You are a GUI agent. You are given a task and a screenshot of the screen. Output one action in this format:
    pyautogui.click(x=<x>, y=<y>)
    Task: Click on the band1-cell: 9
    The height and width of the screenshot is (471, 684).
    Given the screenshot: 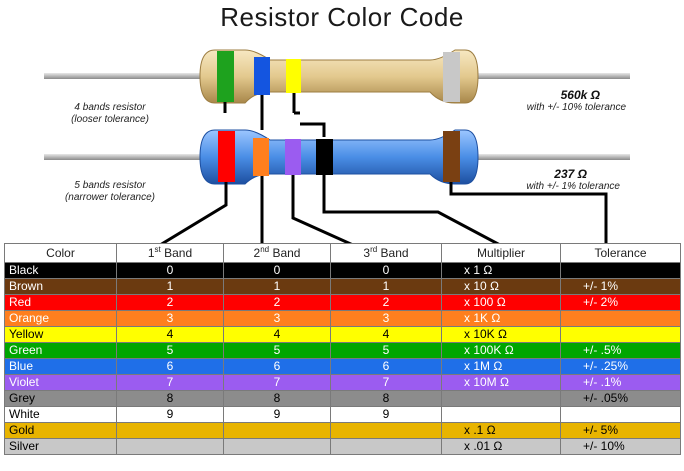 What is the action you would take?
    pyautogui.click(x=170, y=414)
    